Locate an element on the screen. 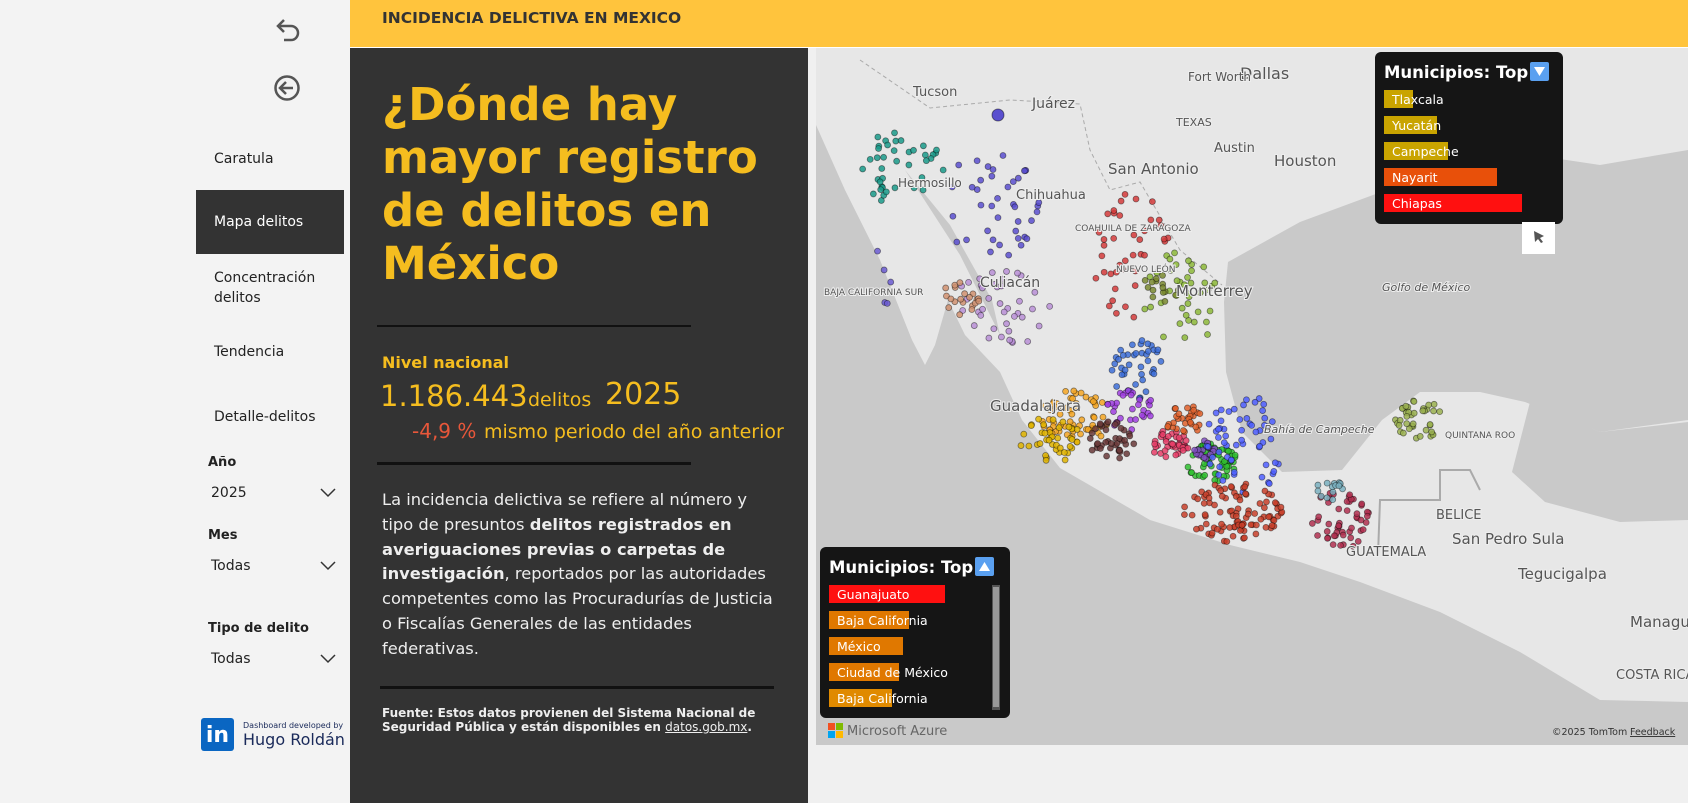 Image resolution: width=1688 pixels, height=803 pixels. scrollbar-thumb is located at coordinates (996, 647).